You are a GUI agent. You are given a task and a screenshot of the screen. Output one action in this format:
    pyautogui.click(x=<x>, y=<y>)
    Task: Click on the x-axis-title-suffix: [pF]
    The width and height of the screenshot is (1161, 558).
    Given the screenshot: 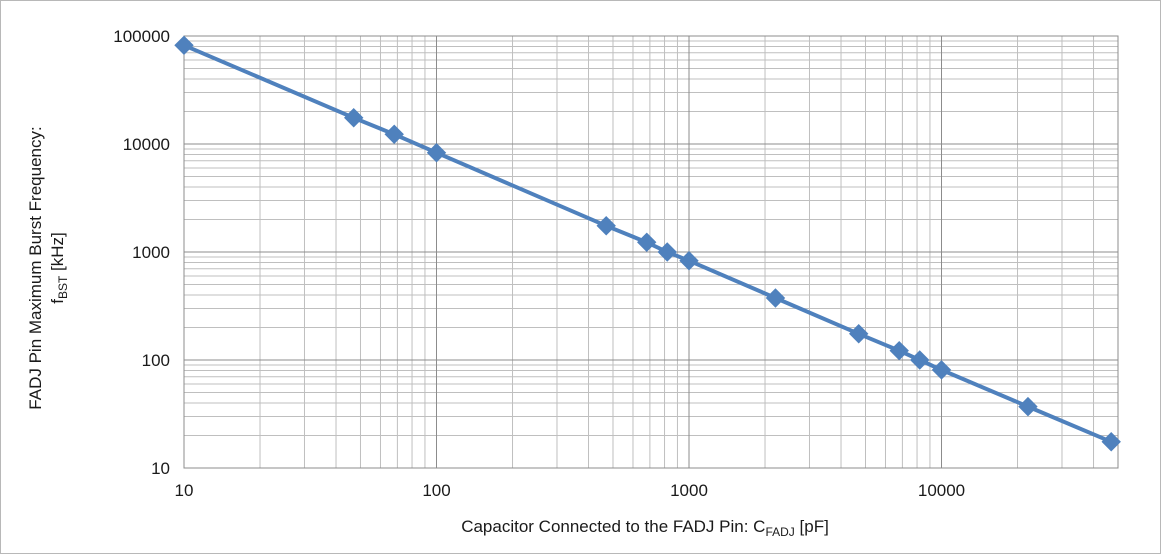 What is the action you would take?
    pyautogui.click(x=812, y=526)
    